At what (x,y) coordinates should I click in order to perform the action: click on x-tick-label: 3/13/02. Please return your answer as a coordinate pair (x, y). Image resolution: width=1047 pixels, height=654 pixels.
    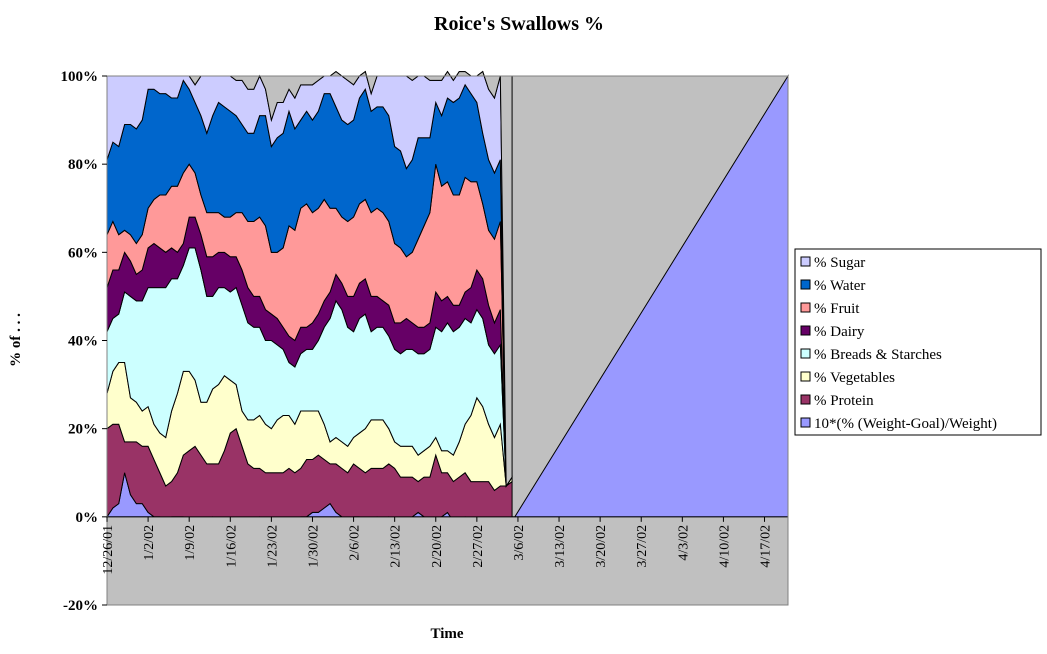
    Looking at the image, I should click on (560, 546).